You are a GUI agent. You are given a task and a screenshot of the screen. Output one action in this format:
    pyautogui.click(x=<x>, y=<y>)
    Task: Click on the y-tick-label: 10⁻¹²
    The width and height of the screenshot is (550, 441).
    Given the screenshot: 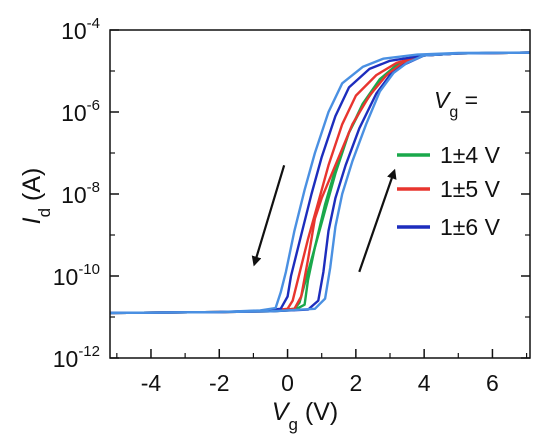 What is the action you would take?
    pyautogui.click(x=76, y=357)
    